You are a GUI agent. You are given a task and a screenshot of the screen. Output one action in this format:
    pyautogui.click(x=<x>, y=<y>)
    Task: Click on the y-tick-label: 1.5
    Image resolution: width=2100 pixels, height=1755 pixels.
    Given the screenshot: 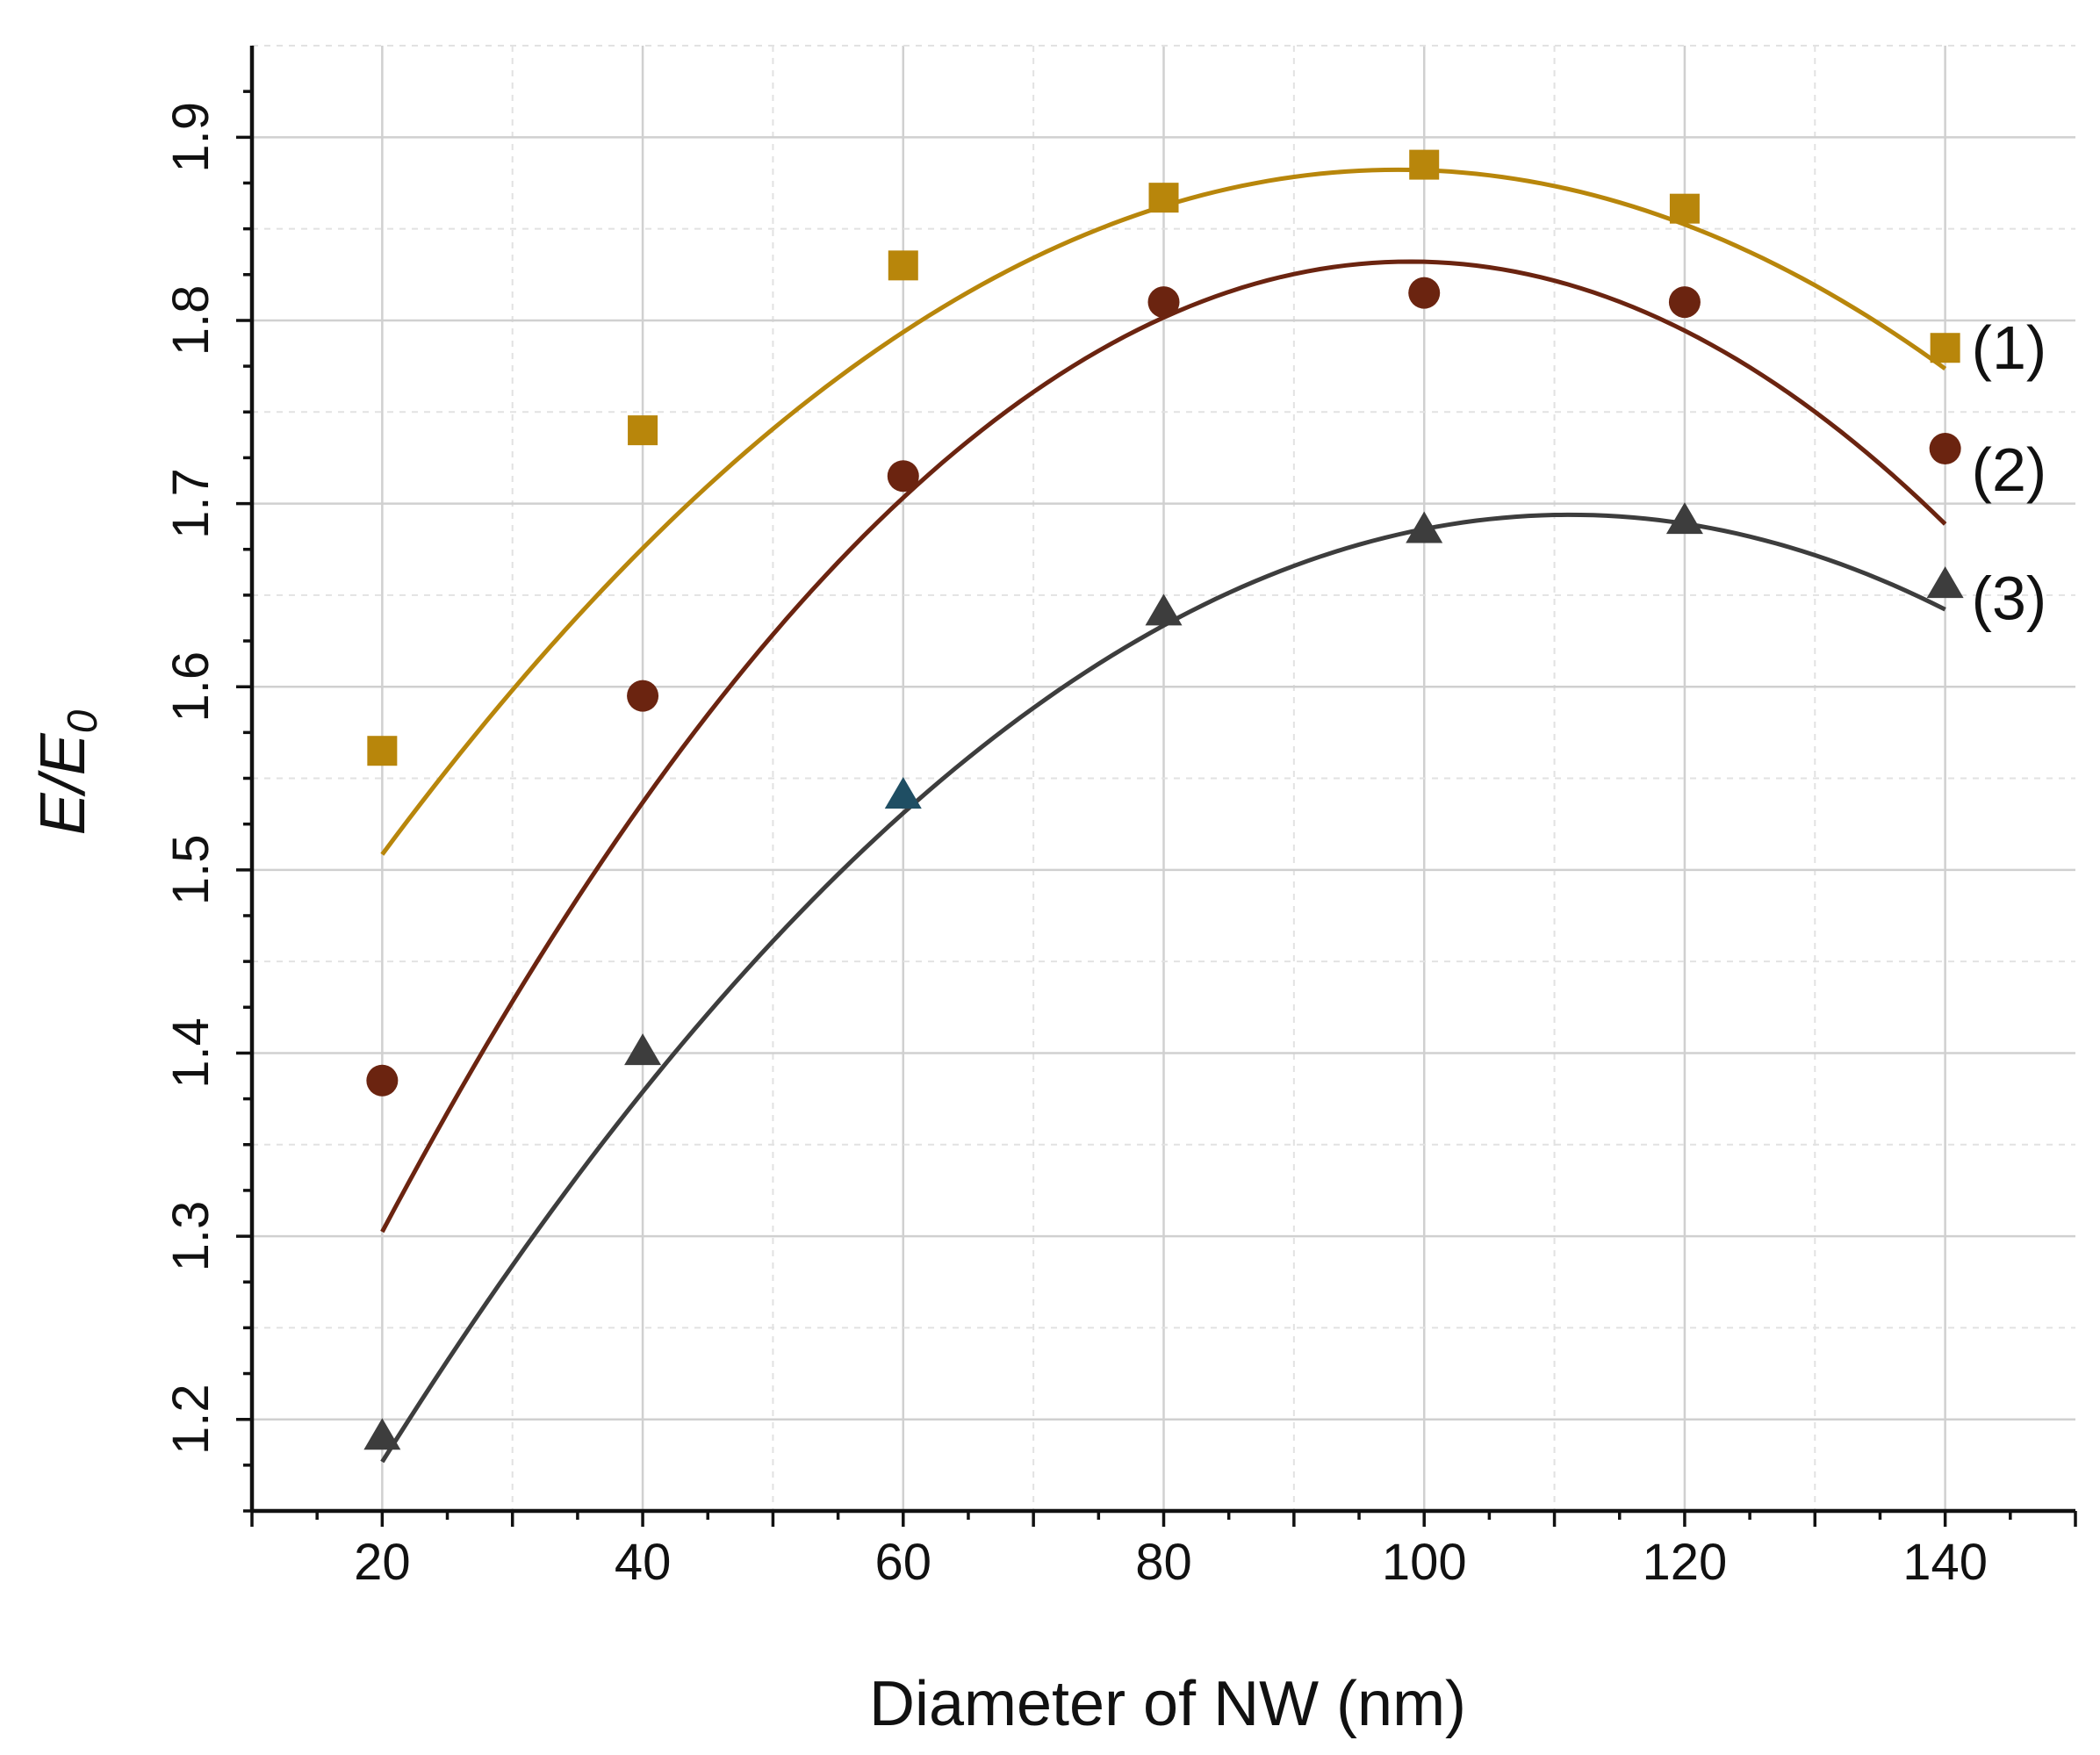 What is the action you would take?
    pyautogui.click(x=190, y=869)
    